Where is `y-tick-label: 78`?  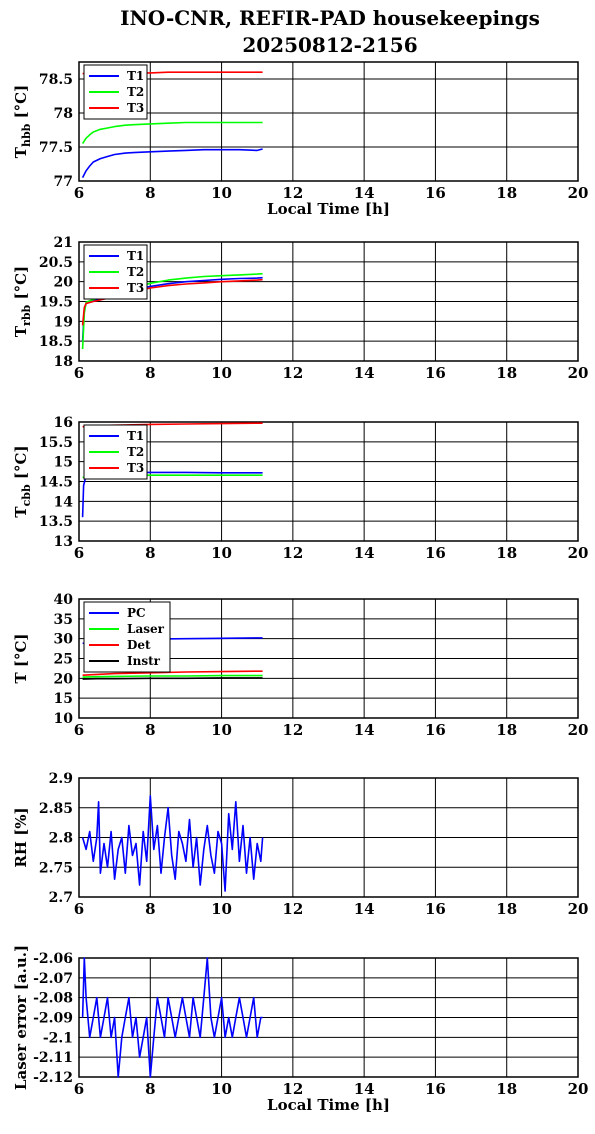
y-tick-label: 78 is located at coordinates (63, 114).